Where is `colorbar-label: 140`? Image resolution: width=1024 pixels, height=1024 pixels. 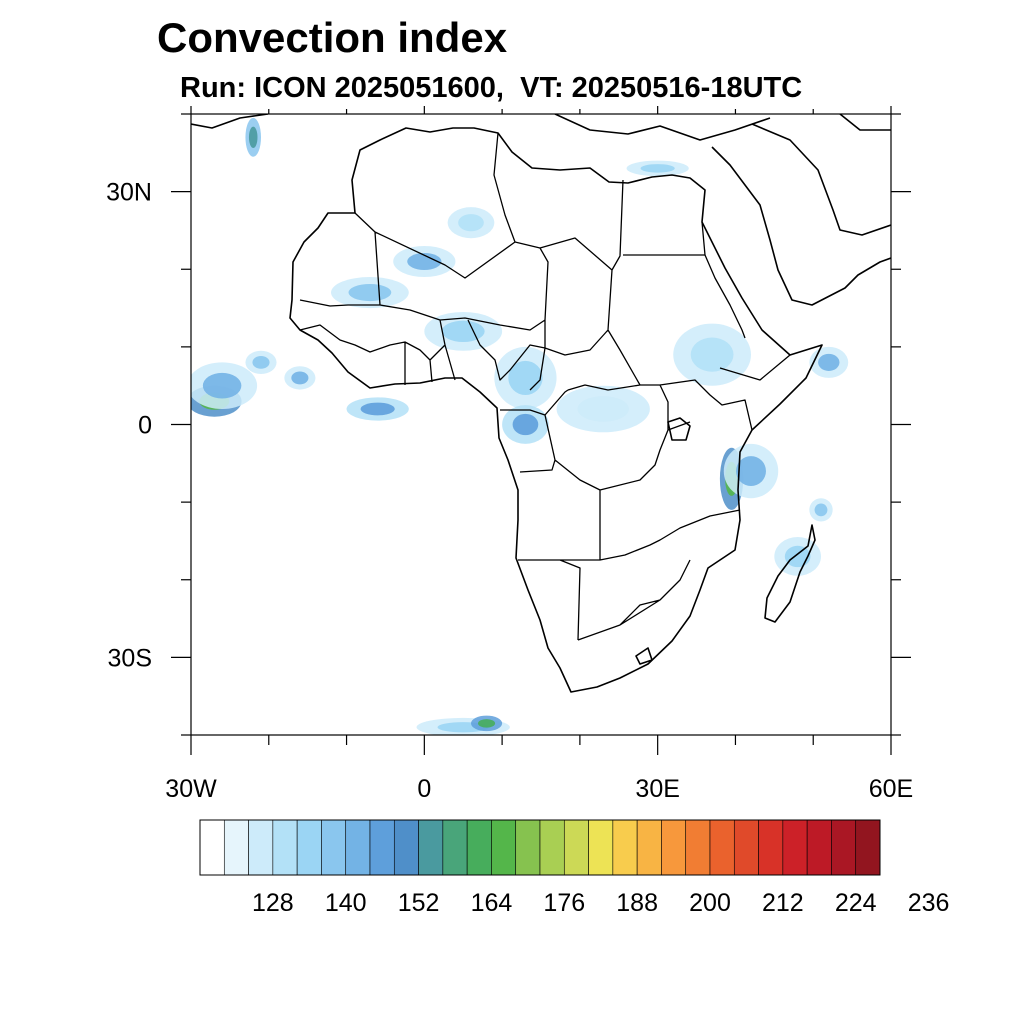 colorbar-label: 140 is located at coordinates (346, 903).